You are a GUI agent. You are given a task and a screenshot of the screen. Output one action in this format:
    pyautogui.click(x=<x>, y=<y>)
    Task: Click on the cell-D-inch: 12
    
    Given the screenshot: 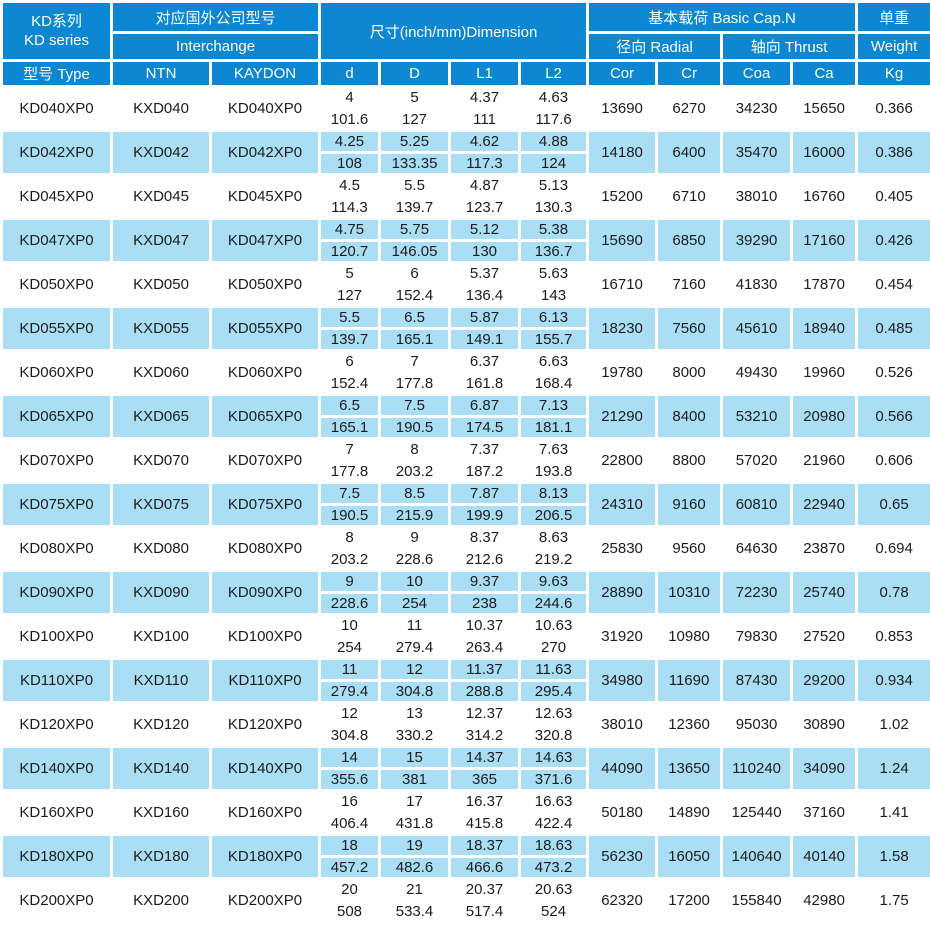 What is the action you would take?
    pyautogui.click(x=415, y=669)
    